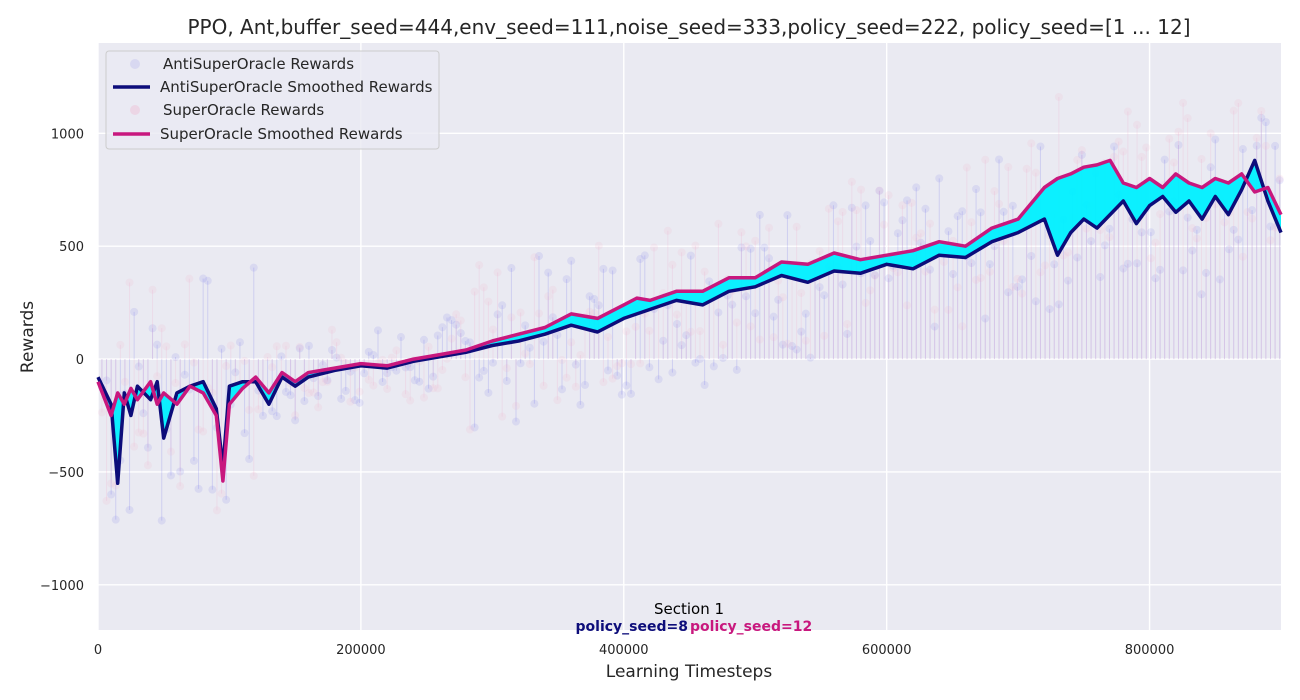 The height and width of the screenshot is (700, 1300). I want to click on legend-label-anti-raw: AntiSuperOracle Rewards, so click(258, 64).